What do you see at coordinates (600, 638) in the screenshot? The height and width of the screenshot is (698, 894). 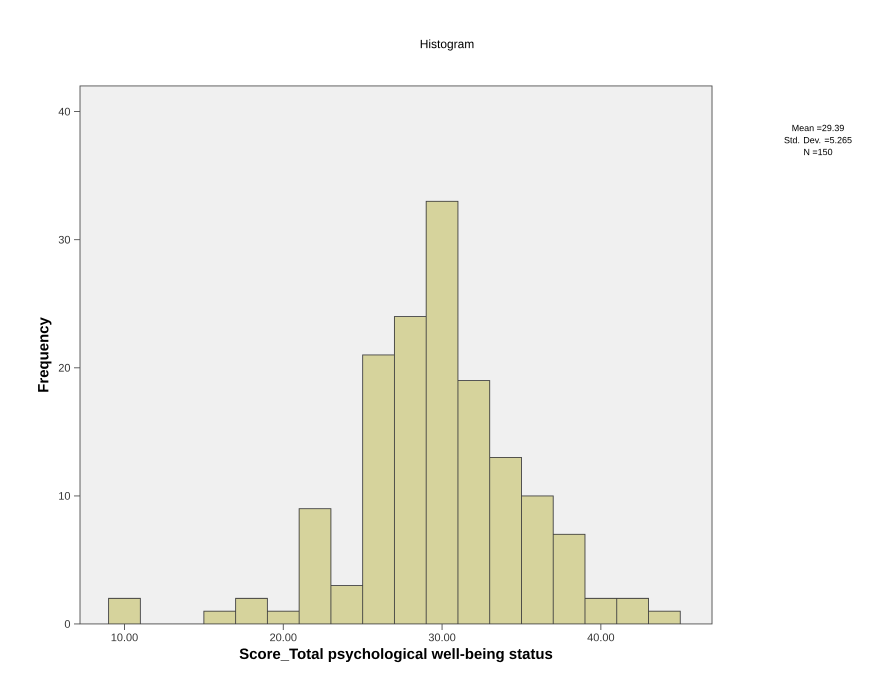 I see `x-tick-label: 40.00` at bounding box center [600, 638].